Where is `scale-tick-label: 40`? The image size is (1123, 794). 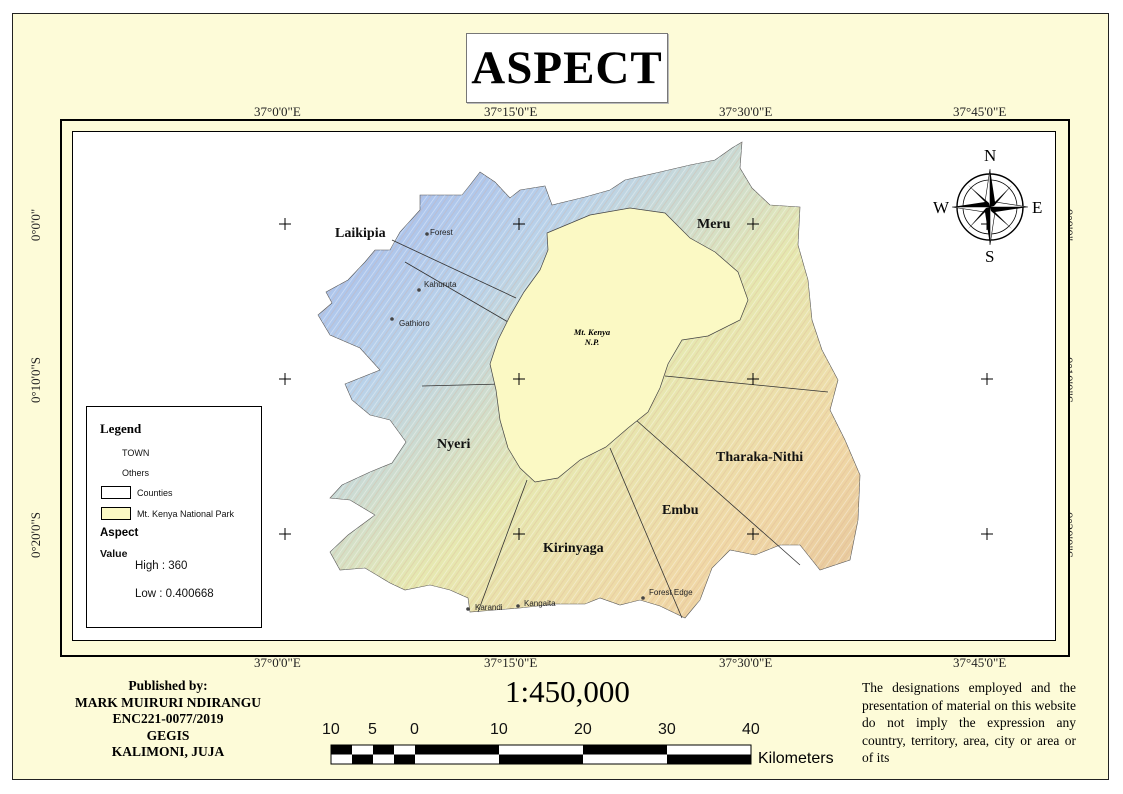 scale-tick-label: 40 is located at coordinates (751, 729).